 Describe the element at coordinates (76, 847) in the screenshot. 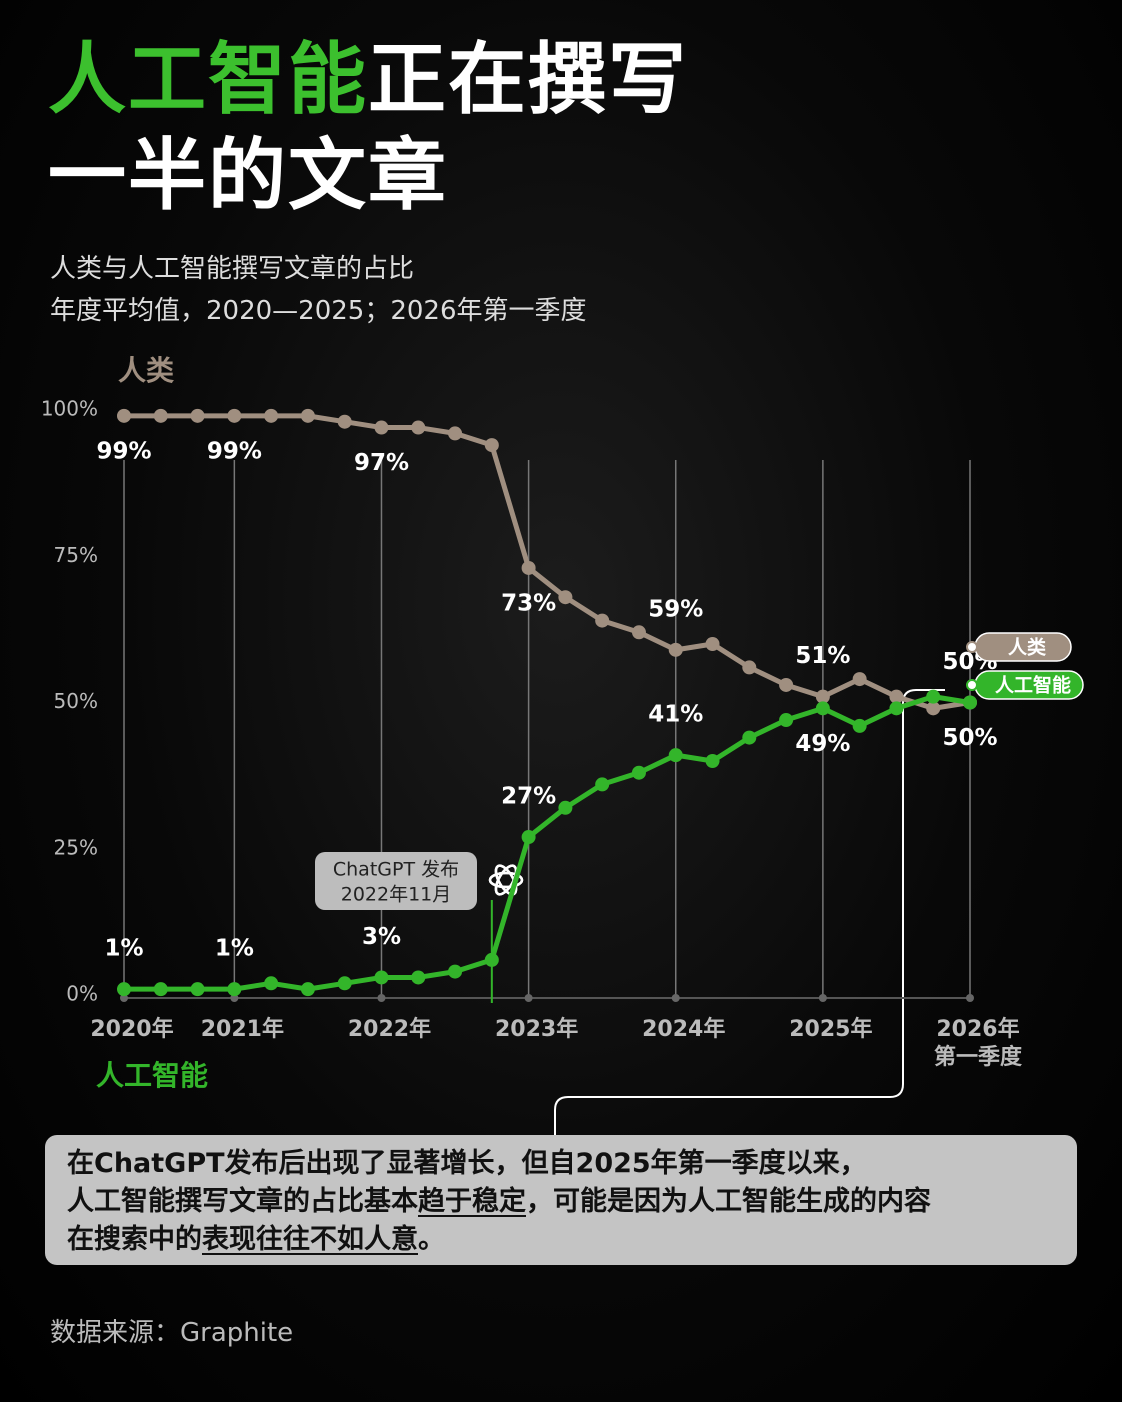

I see `y-tick-label: 25%` at that location.